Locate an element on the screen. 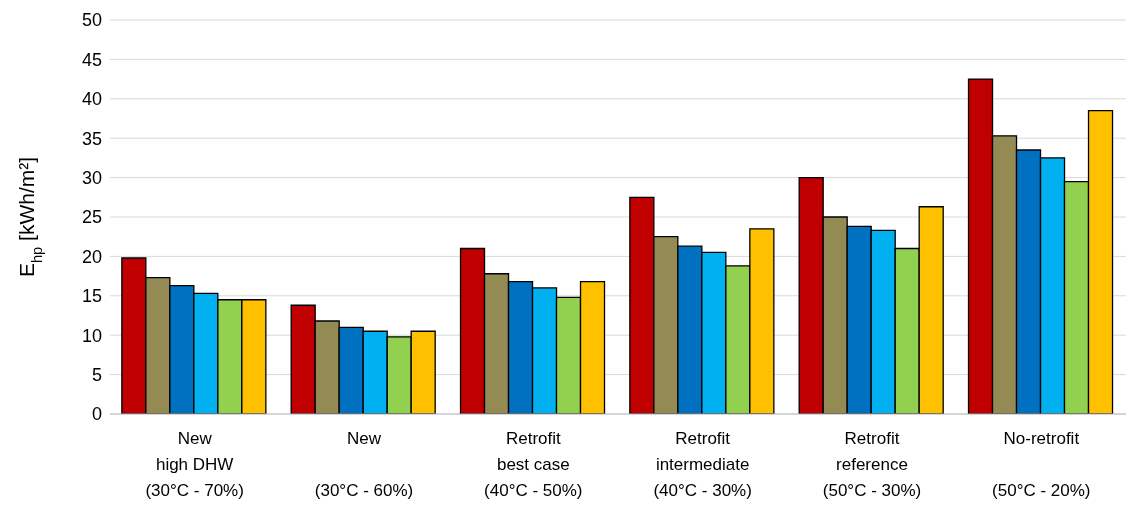 This screenshot has width=1144, height=522. y-tick-label: 30 is located at coordinates (91, 177).